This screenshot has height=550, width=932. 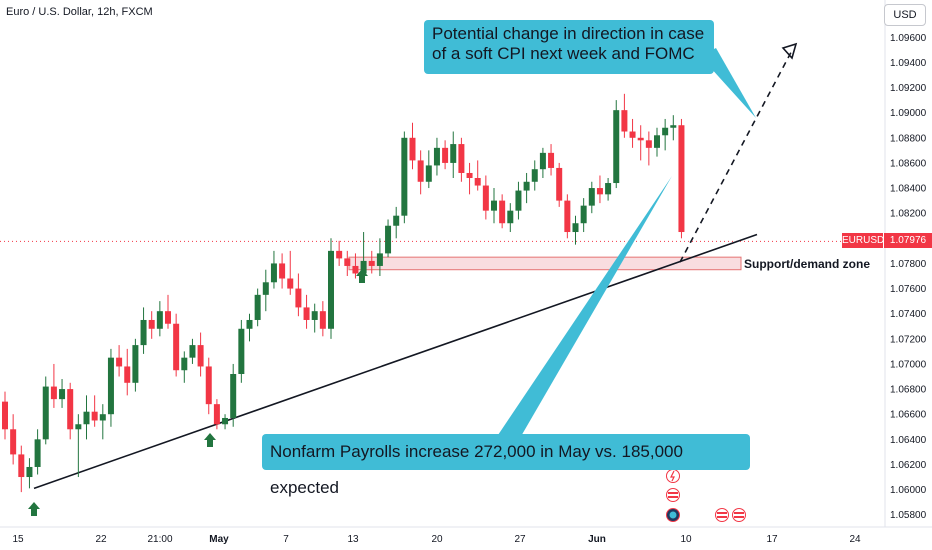 What do you see at coordinates (908, 264) in the screenshot?
I see `y-tick-label: 1.07800` at bounding box center [908, 264].